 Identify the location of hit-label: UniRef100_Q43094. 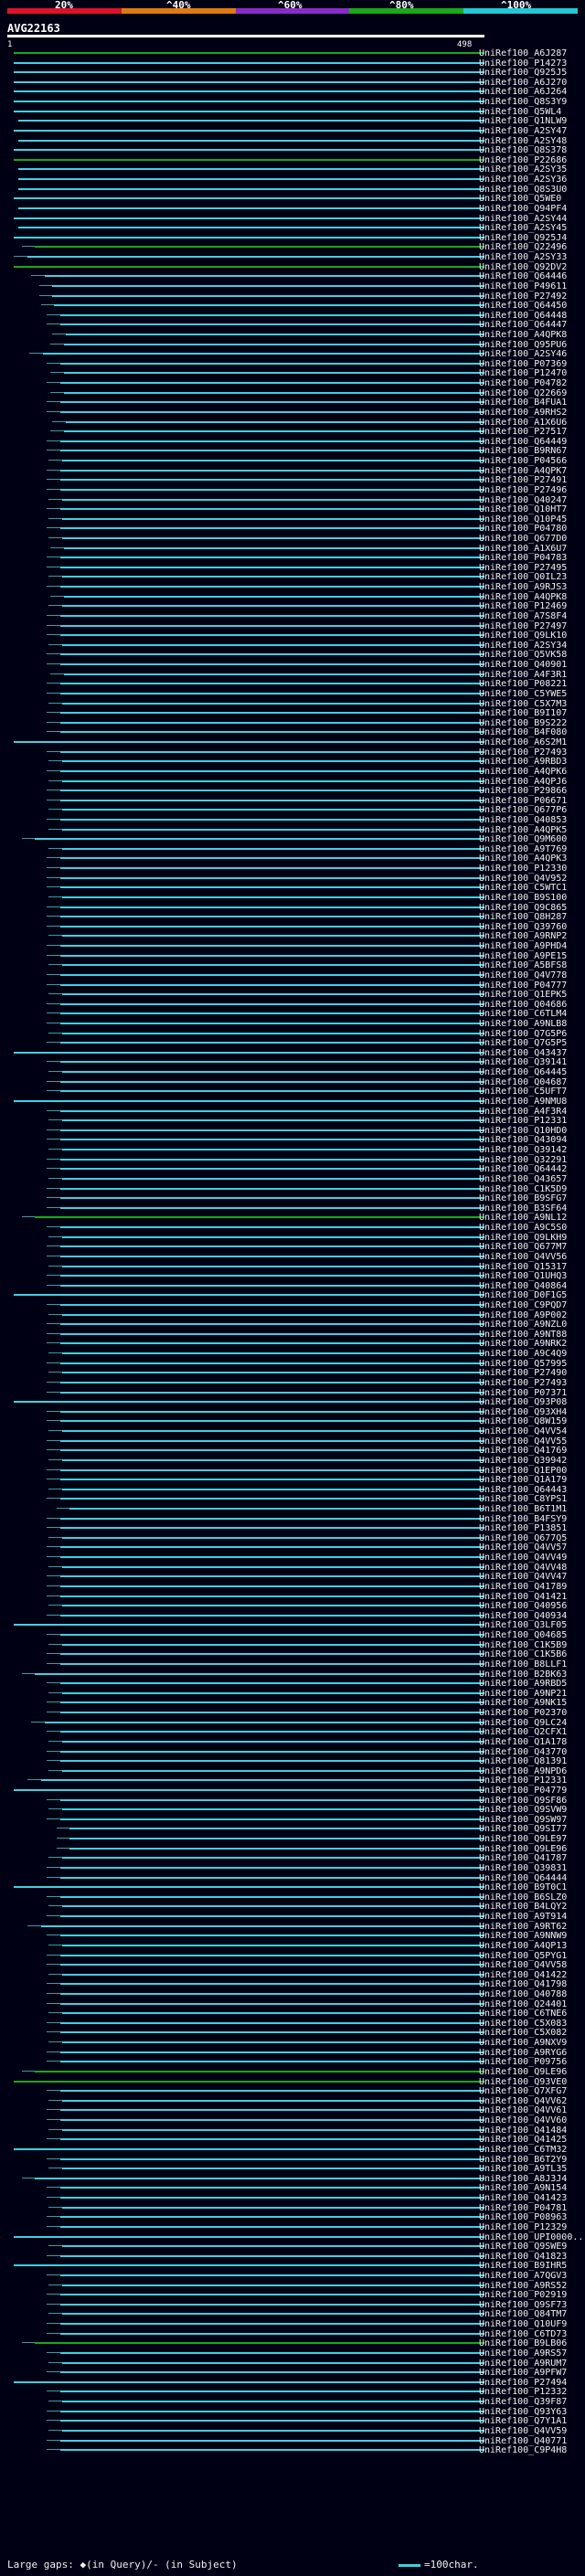
(523, 1140).